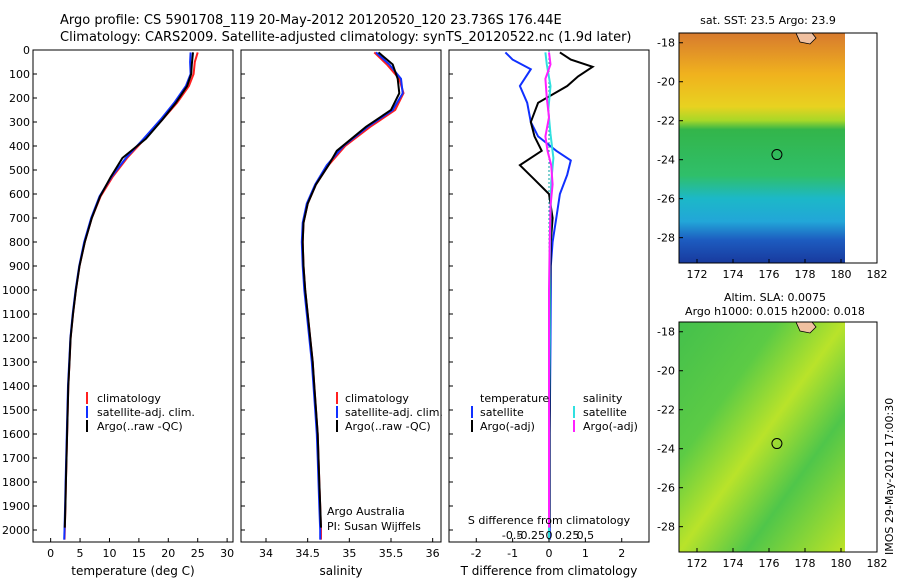 This screenshot has width=900, height=580. Describe the element at coordinates (512, 535) in the screenshot. I see `x2-tick-label: -0.5` at that location.